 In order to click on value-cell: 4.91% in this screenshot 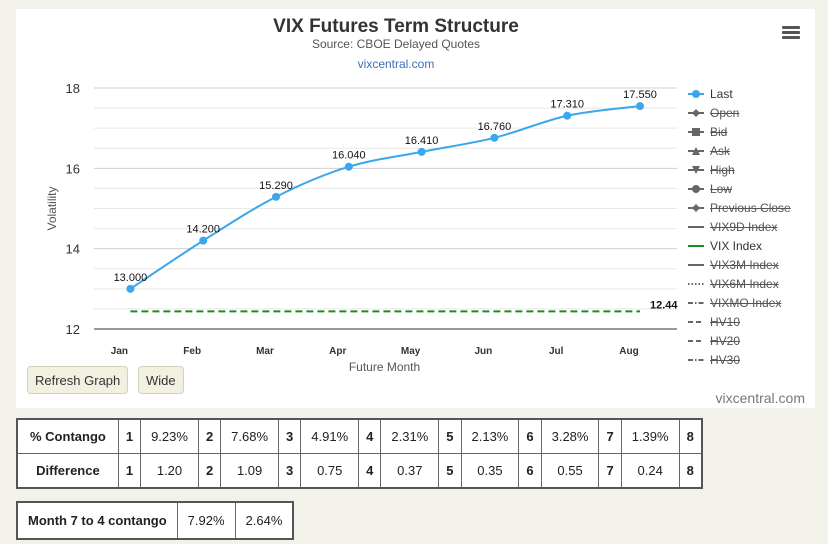, I will do `click(330, 436)`.